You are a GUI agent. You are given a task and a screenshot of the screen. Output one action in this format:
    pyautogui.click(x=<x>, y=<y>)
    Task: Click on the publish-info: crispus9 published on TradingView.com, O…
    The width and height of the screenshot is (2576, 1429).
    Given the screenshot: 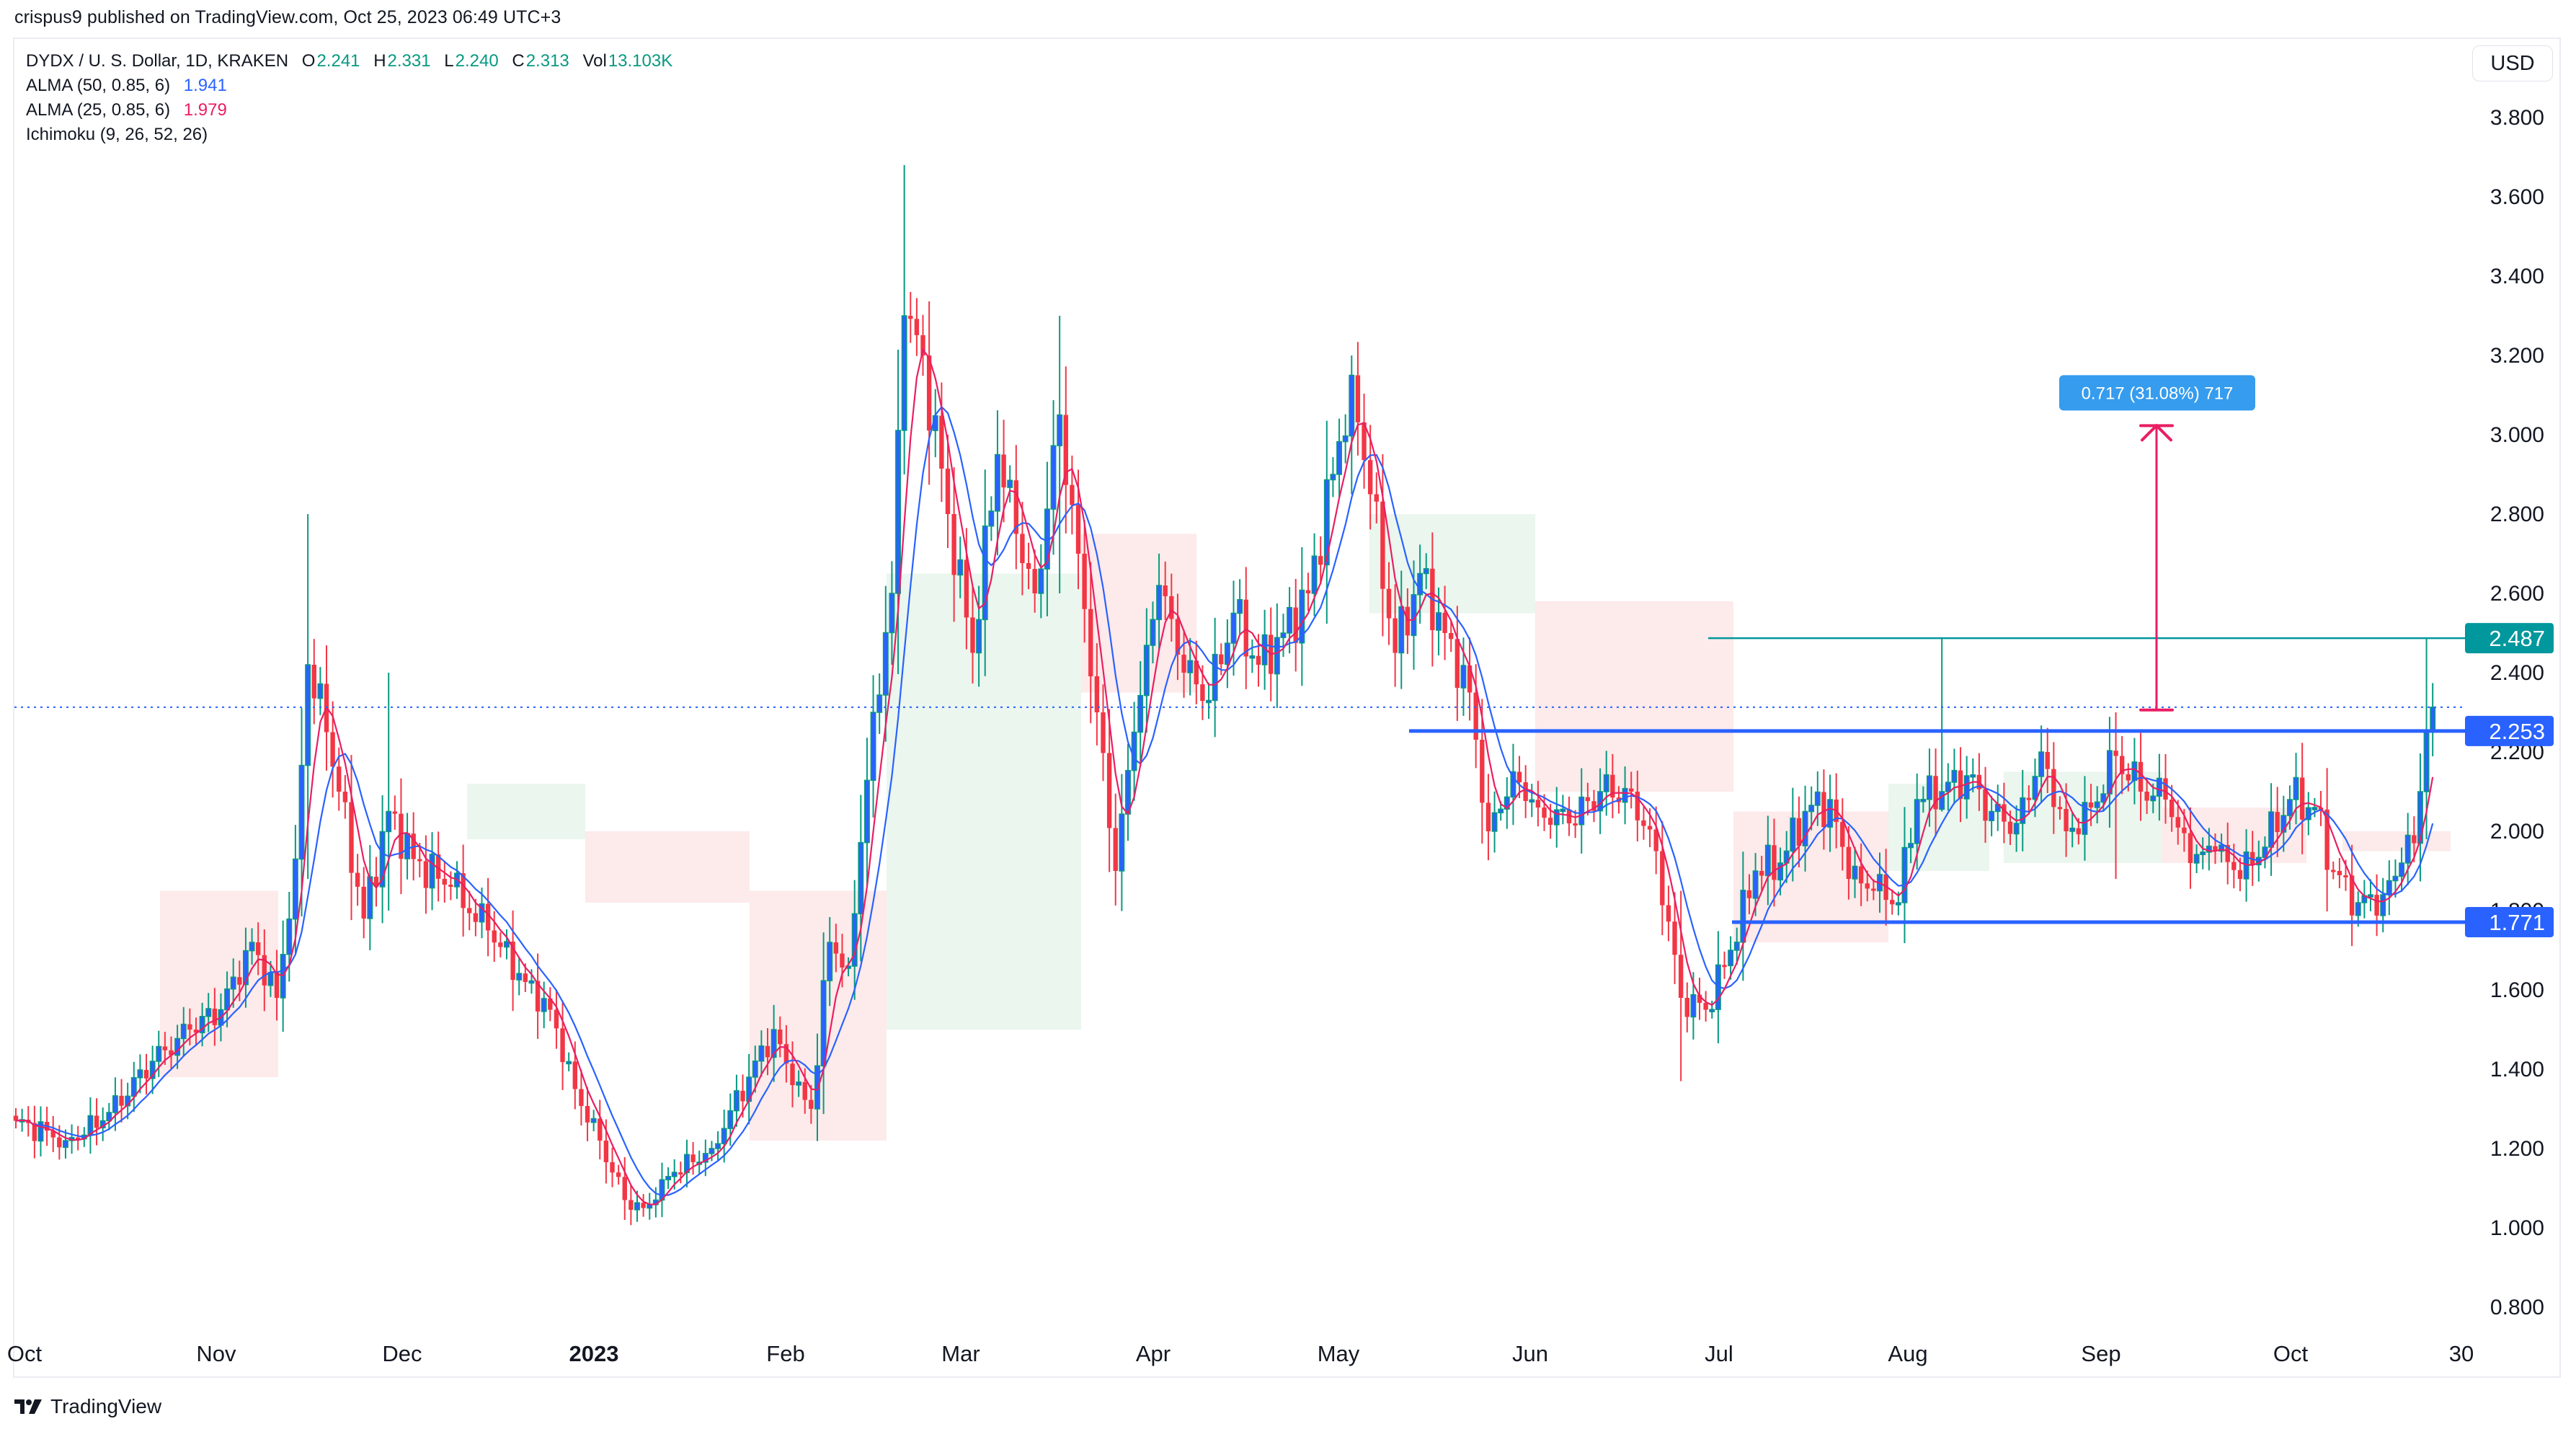 What is the action you would take?
    pyautogui.click(x=287, y=17)
    